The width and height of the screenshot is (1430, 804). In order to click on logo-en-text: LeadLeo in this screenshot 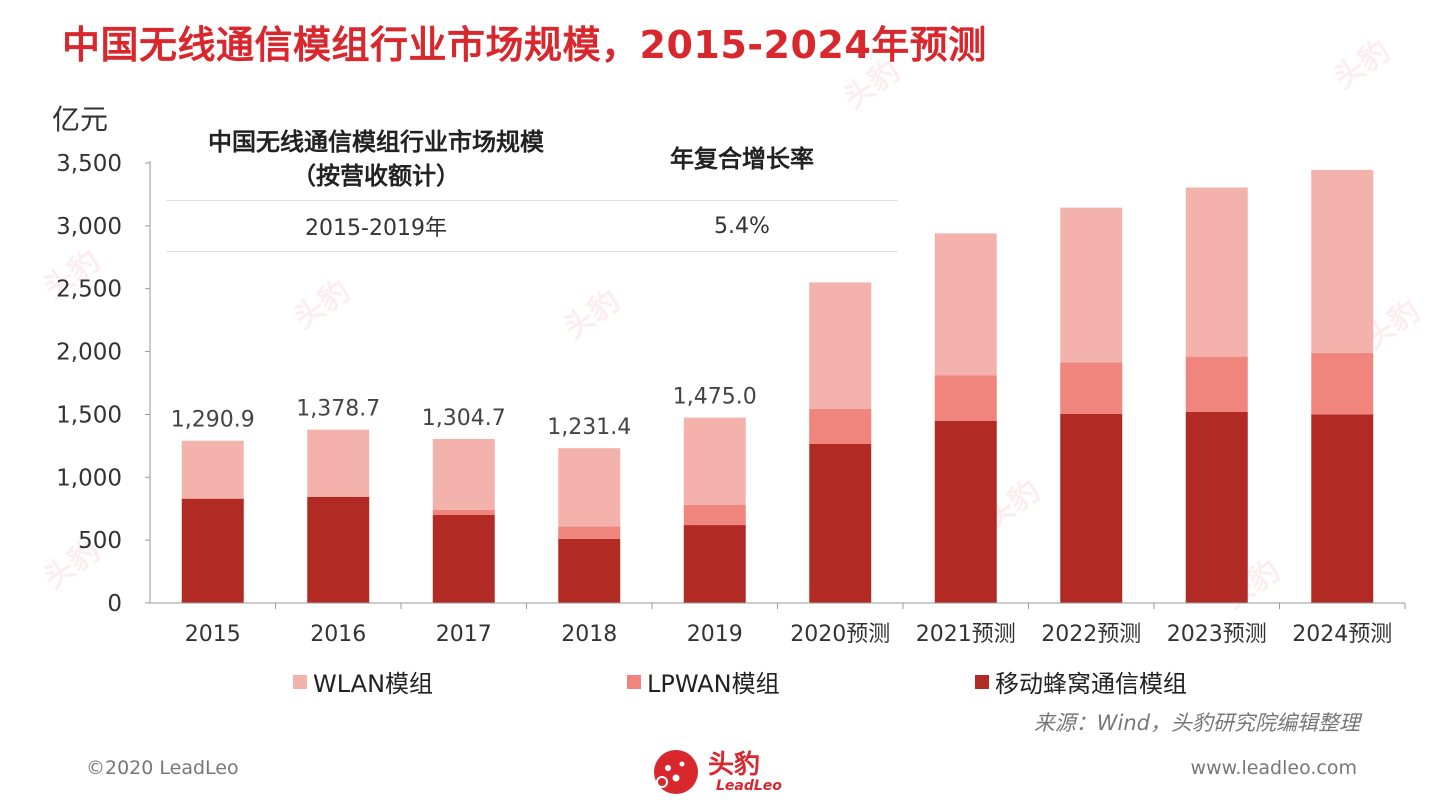, I will do `click(749, 786)`.